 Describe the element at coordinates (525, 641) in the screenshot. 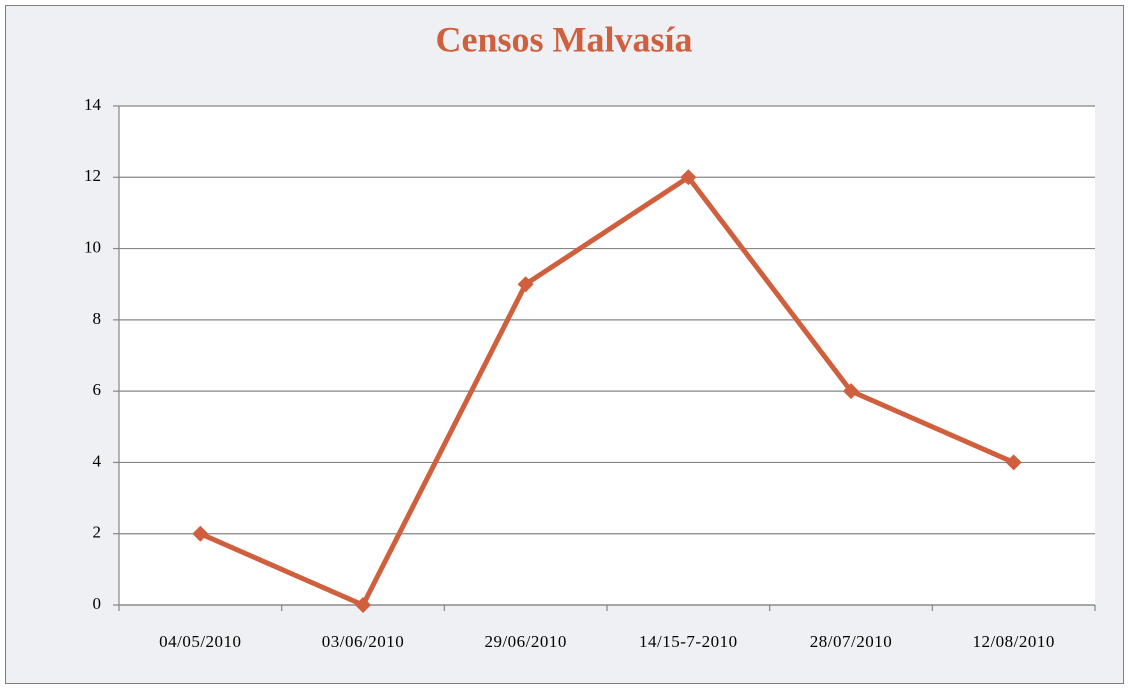

I see `x-tick-label: 29/06/2010` at that location.